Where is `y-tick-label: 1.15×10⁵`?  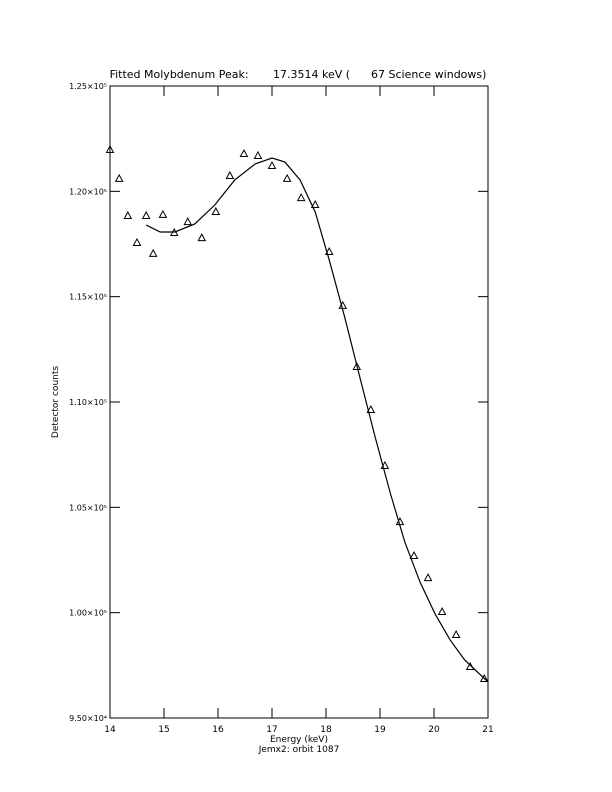 y-tick-label: 1.15×10⁵ is located at coordinates (88, 297).